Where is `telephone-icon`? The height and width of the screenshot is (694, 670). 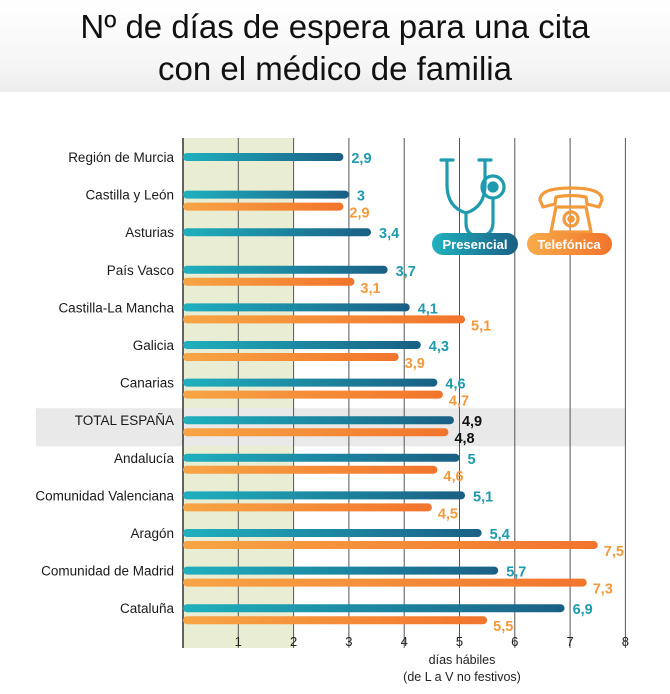
telephone-icon is located at coordinates (571, 210).